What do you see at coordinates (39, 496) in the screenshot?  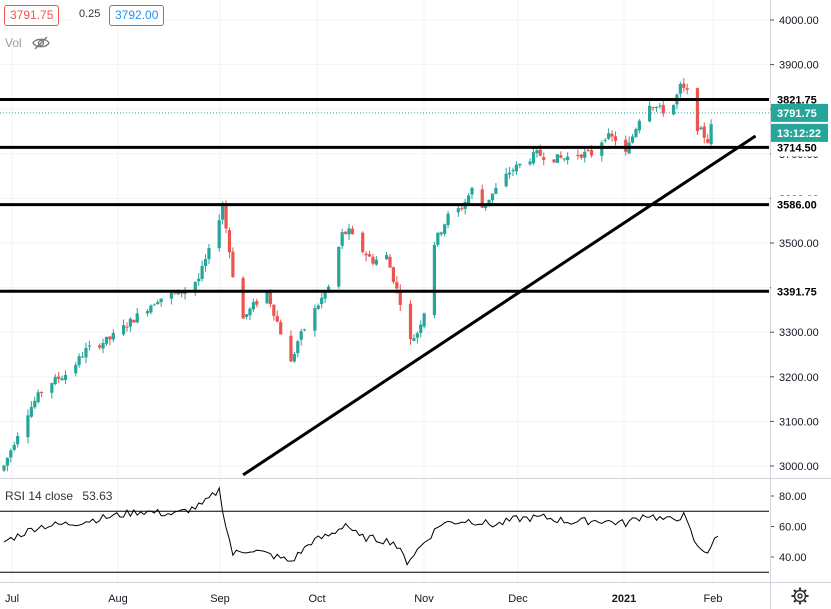 I see `rsi-indicator-name: RSI 14 close` at bounding box center [39, 496].